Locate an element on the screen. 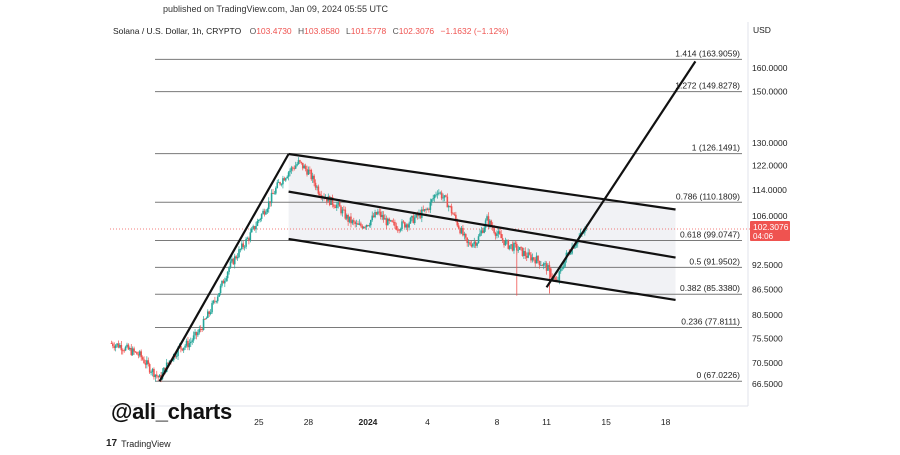  fib-label: 0 (67.0226) is located at coordinates (719, 375).